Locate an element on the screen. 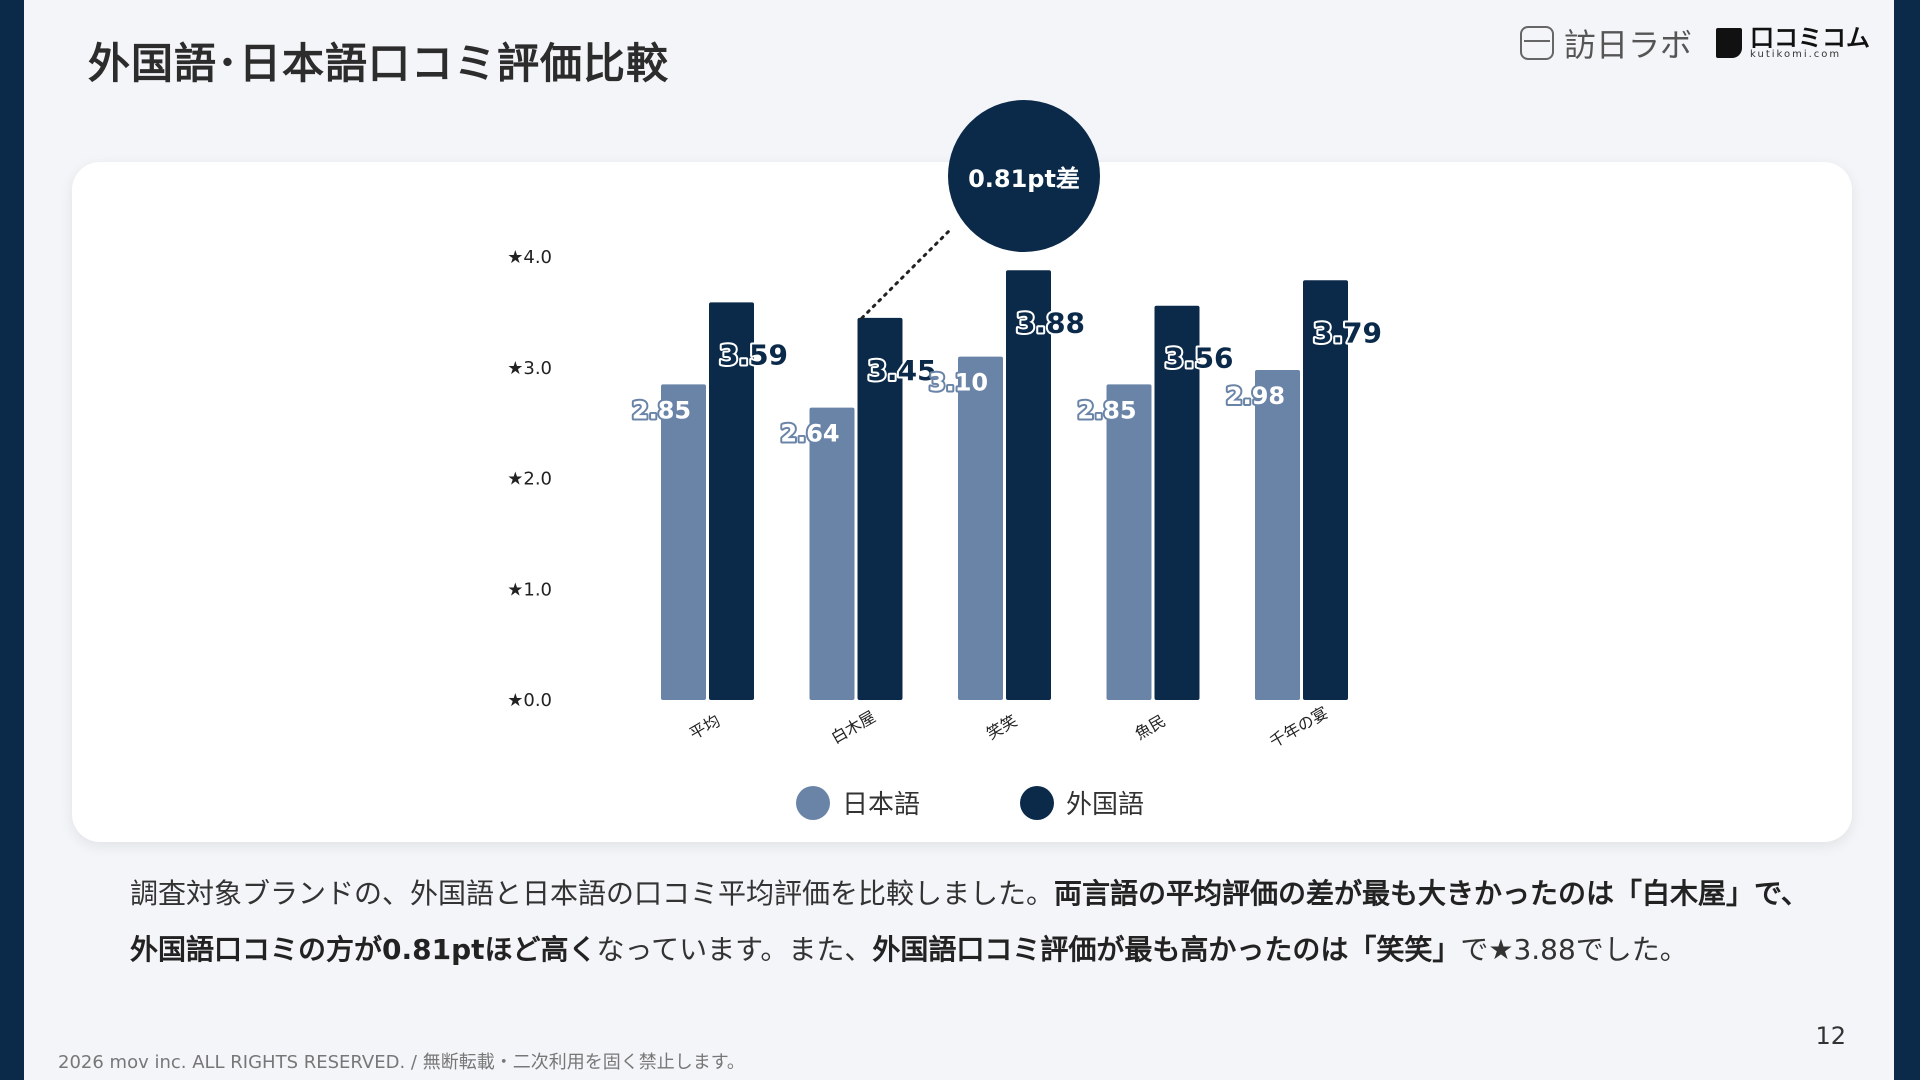 This screenshot has height=1080, width=1920. description-part-3: で★3.88でした。 is located at coordinates (1574, 949).